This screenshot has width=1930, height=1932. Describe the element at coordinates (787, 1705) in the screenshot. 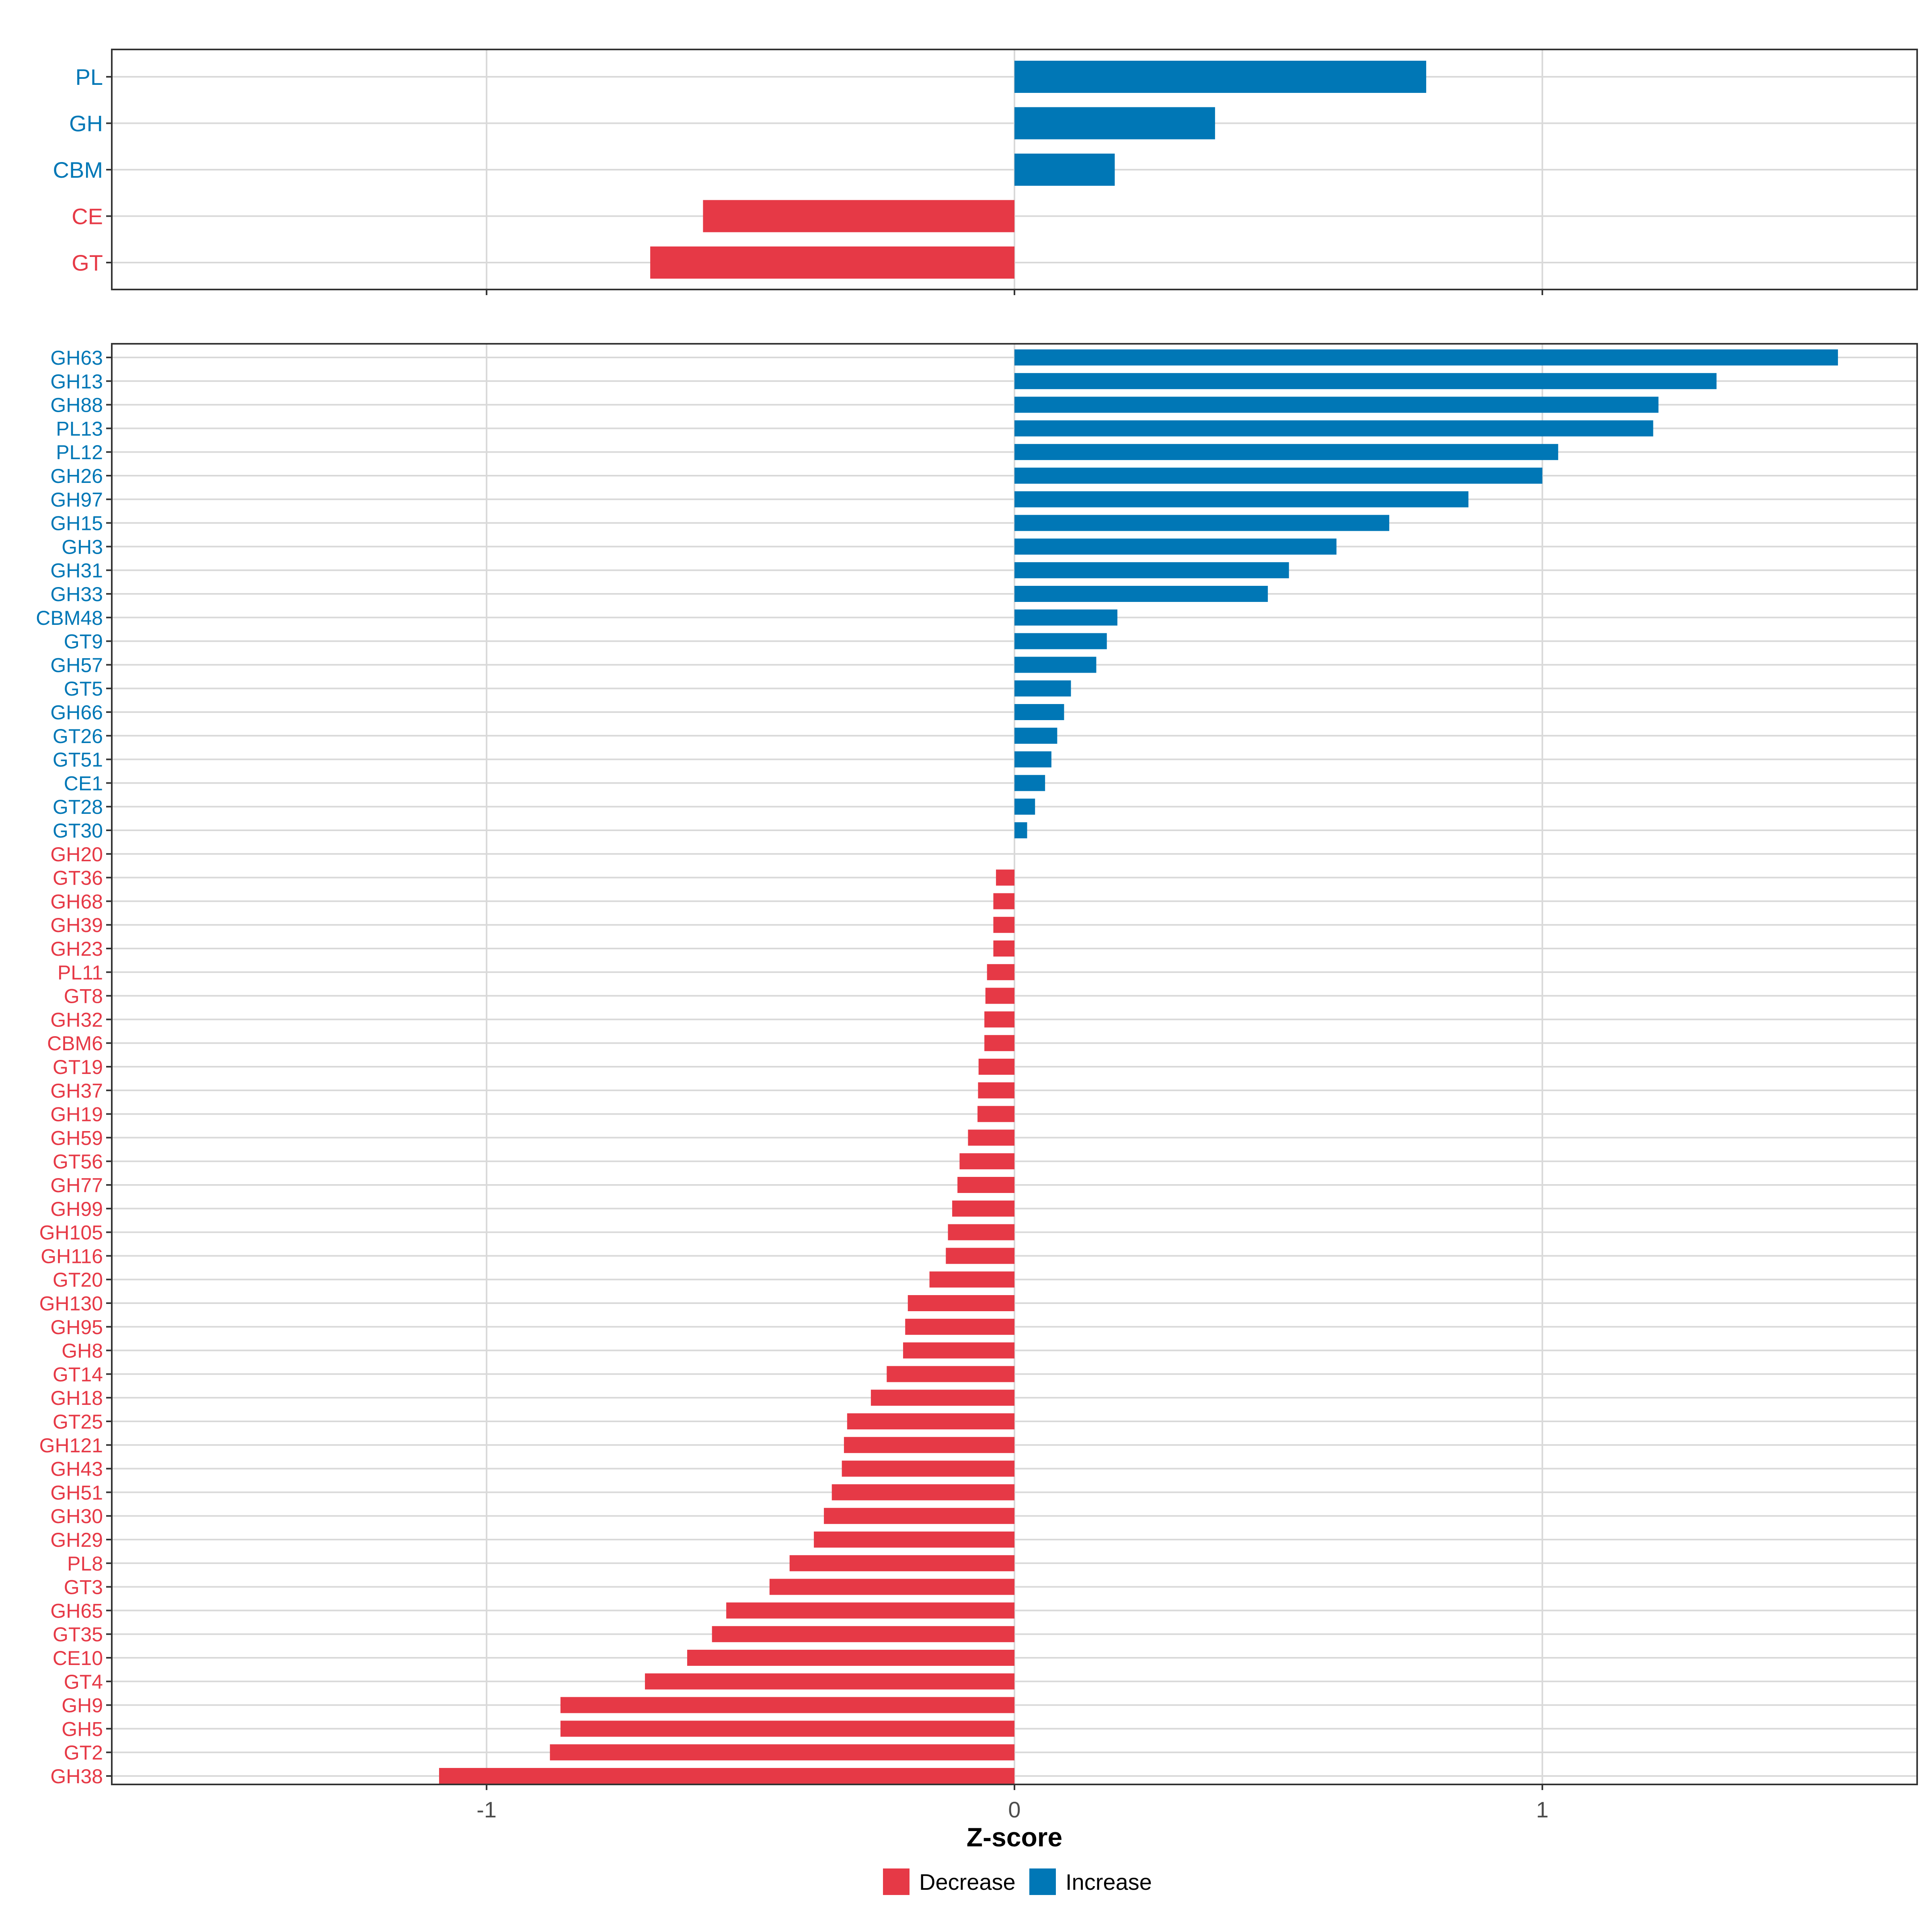

I see `bar-gh9` at that location.